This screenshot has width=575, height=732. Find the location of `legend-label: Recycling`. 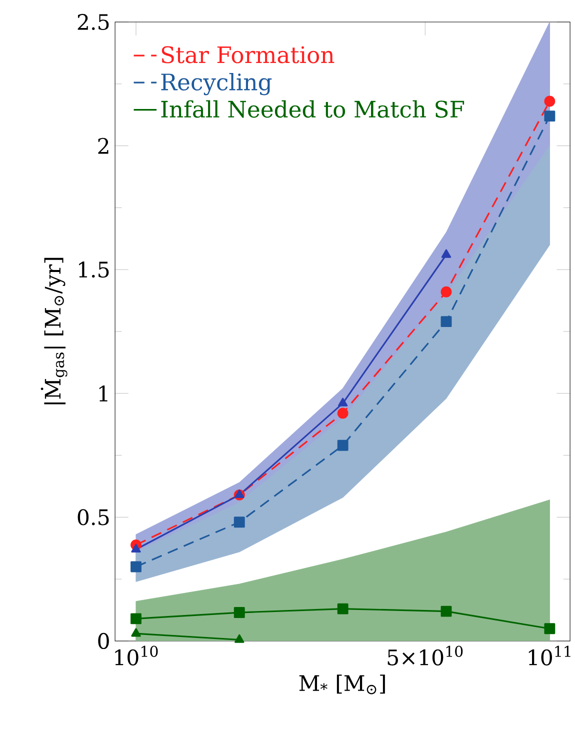

legend-label: Recycling is located at coordinates (216, 84).